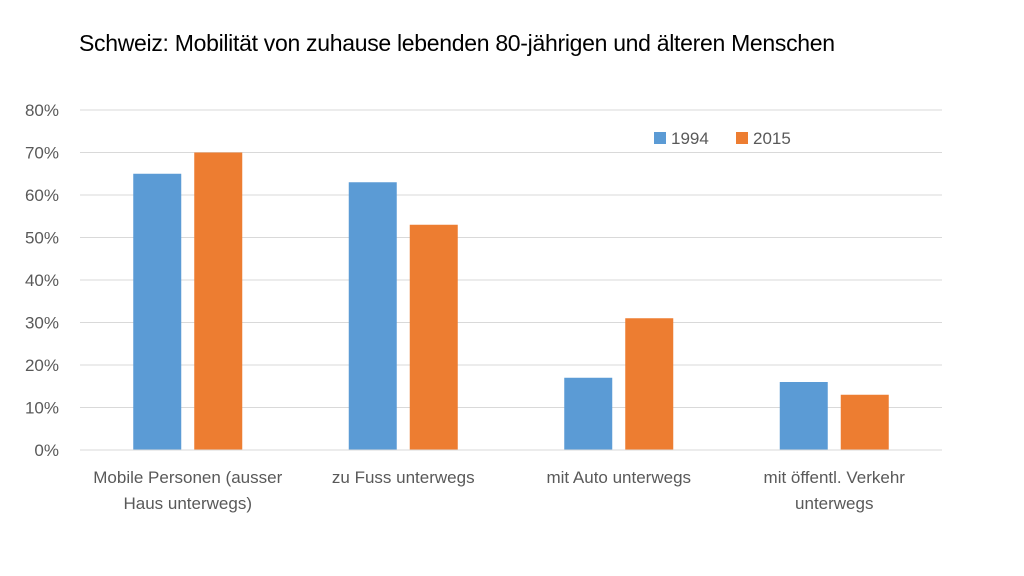 The height and width of the screenshot is (576, 1024). What do you see at coordinates (42, 110) in the screenshot?
I see `y-tick-label: 80%` at bounding box center [42, 110].